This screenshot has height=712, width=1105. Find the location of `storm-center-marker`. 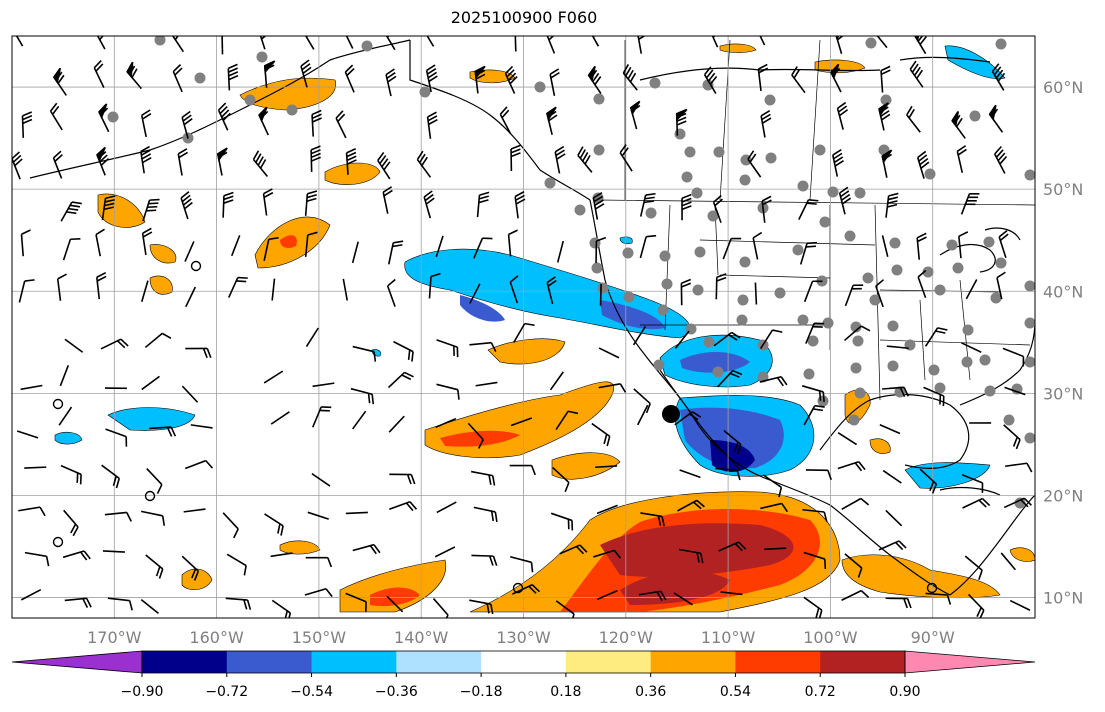

storm-center-marker is located at coordinates (671, 414).